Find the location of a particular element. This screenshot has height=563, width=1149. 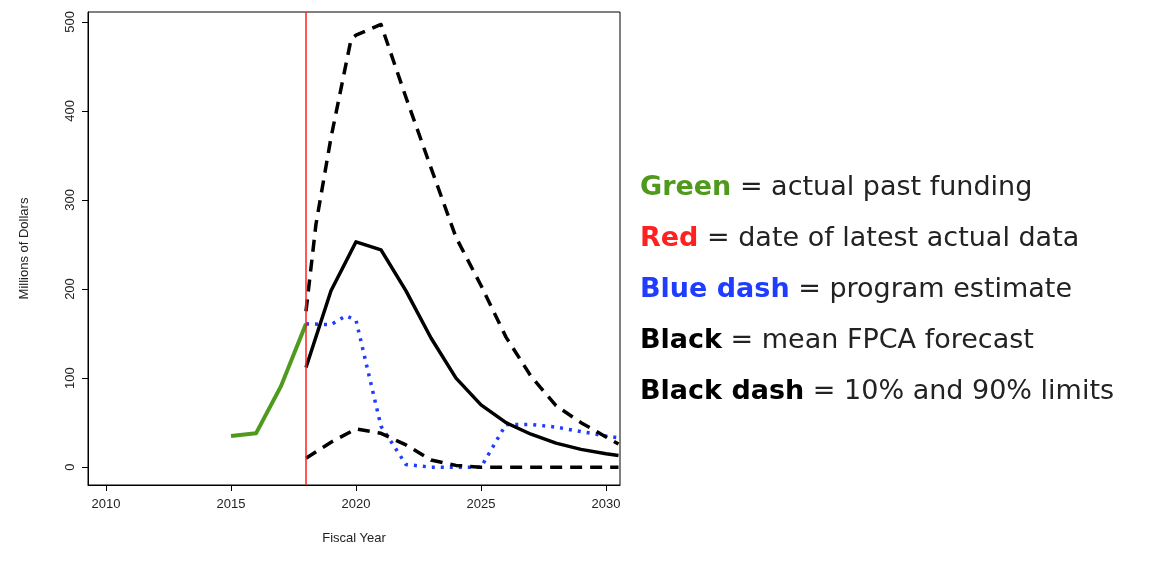

text: Black dash = 10% and 90% limits is located at coordinates (877, 389).